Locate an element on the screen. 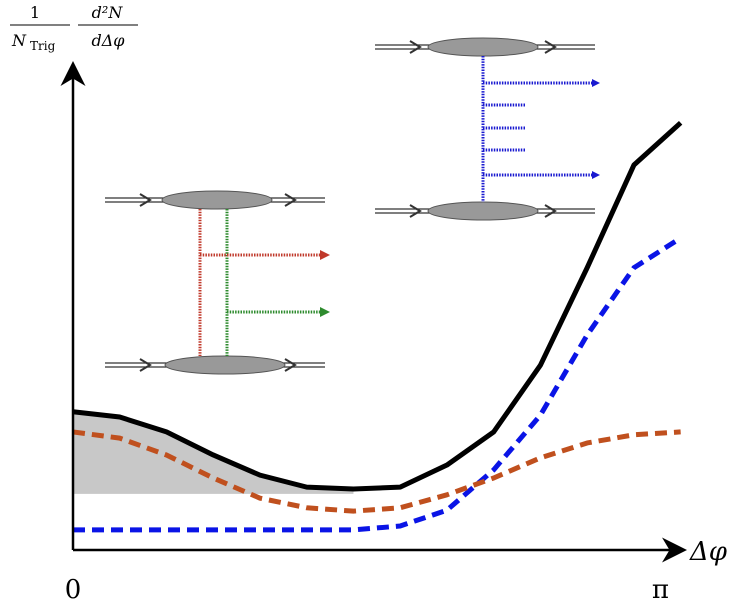 The width and height of the screenshot is (743, 611). y-axis-label: 1 N Trig d²N dΔφ is located at coordinates (74, 28).